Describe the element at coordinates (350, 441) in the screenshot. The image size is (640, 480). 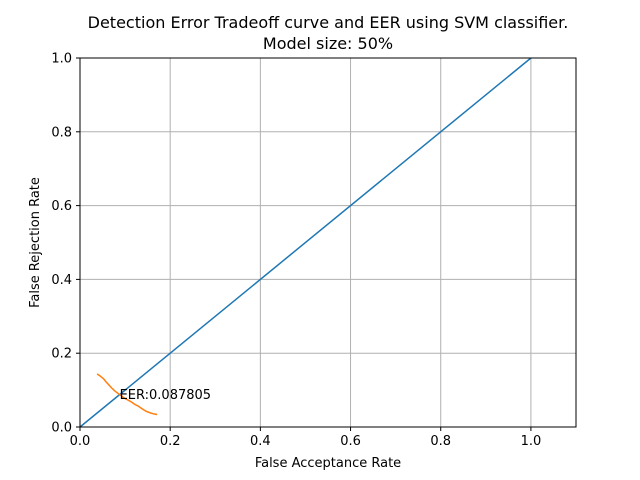
I see `x-tick-label: 0.6` at that location.